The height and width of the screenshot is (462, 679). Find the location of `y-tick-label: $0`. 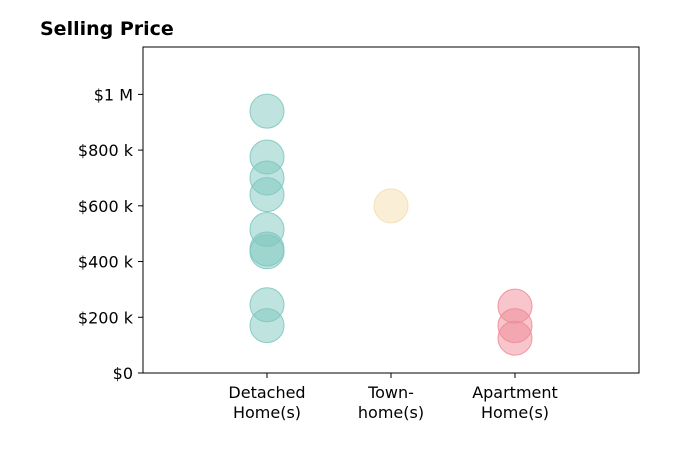

y-tick-label: $0 is located at coordinates (123, 373).